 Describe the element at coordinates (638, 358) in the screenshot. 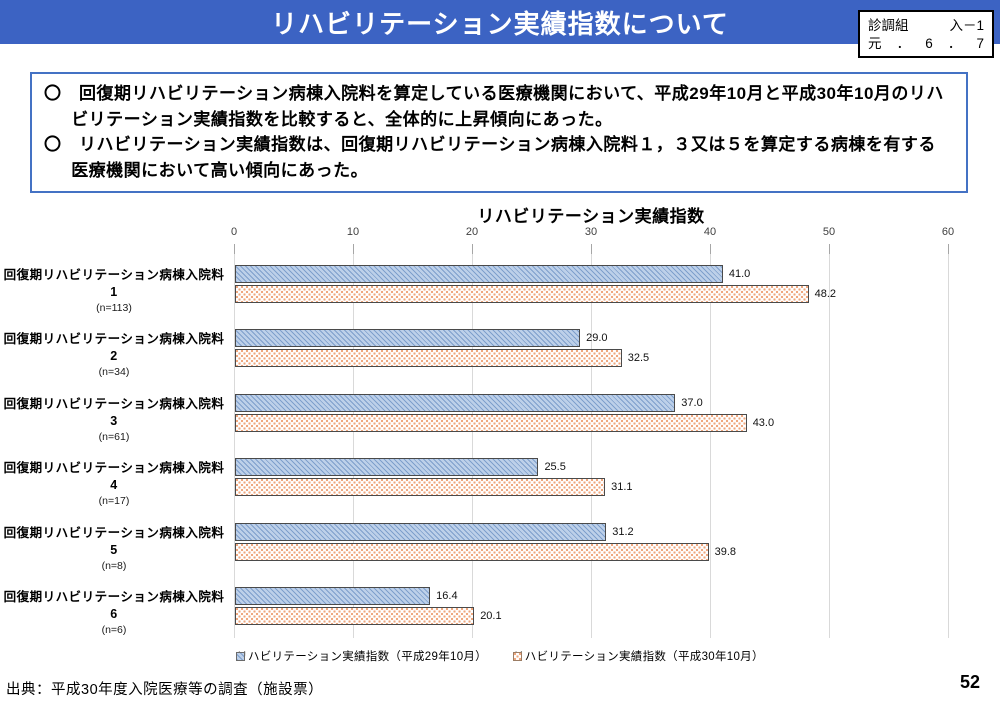

I see `value-label: 32.5` at that location.